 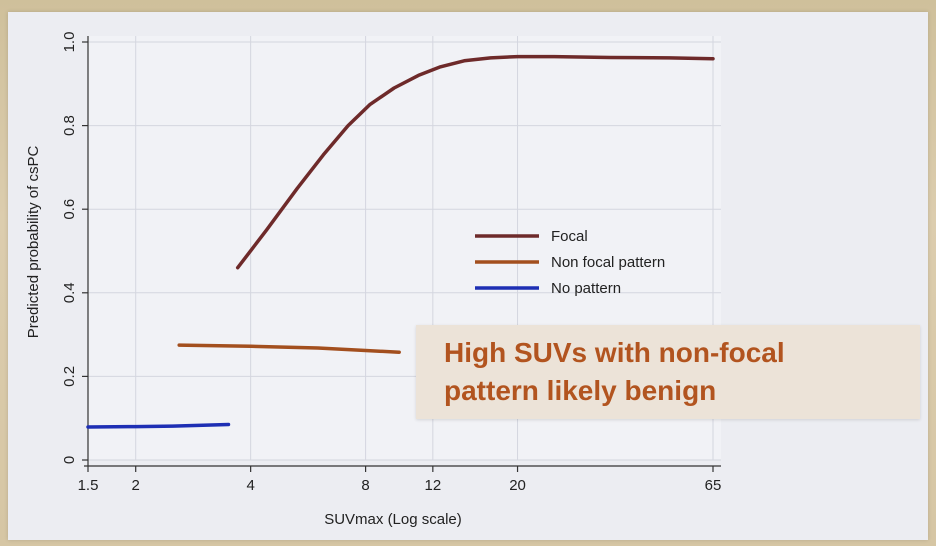 I want to click on x-tick-label: 1.5, so click(x=88, y=485).